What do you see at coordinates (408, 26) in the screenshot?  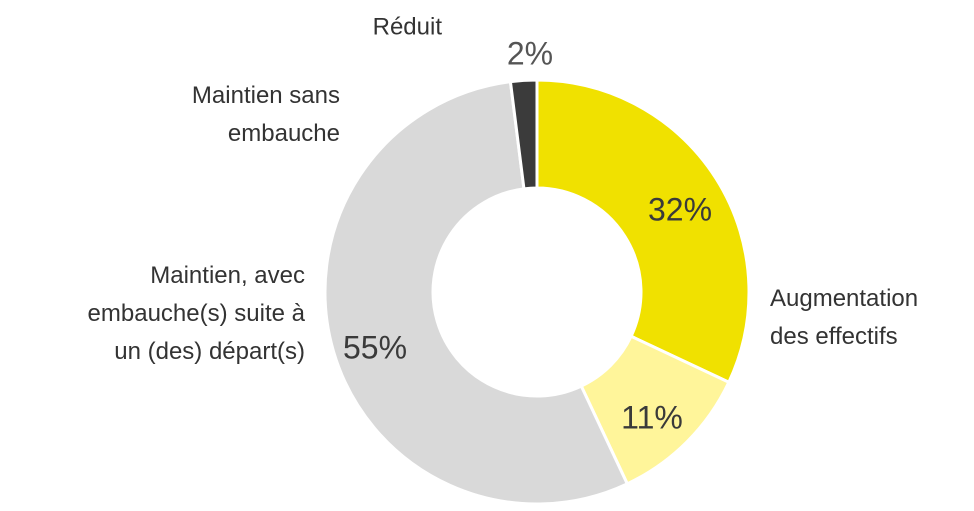 I see `category-label: Réduit` at bounding box center [408, 26].